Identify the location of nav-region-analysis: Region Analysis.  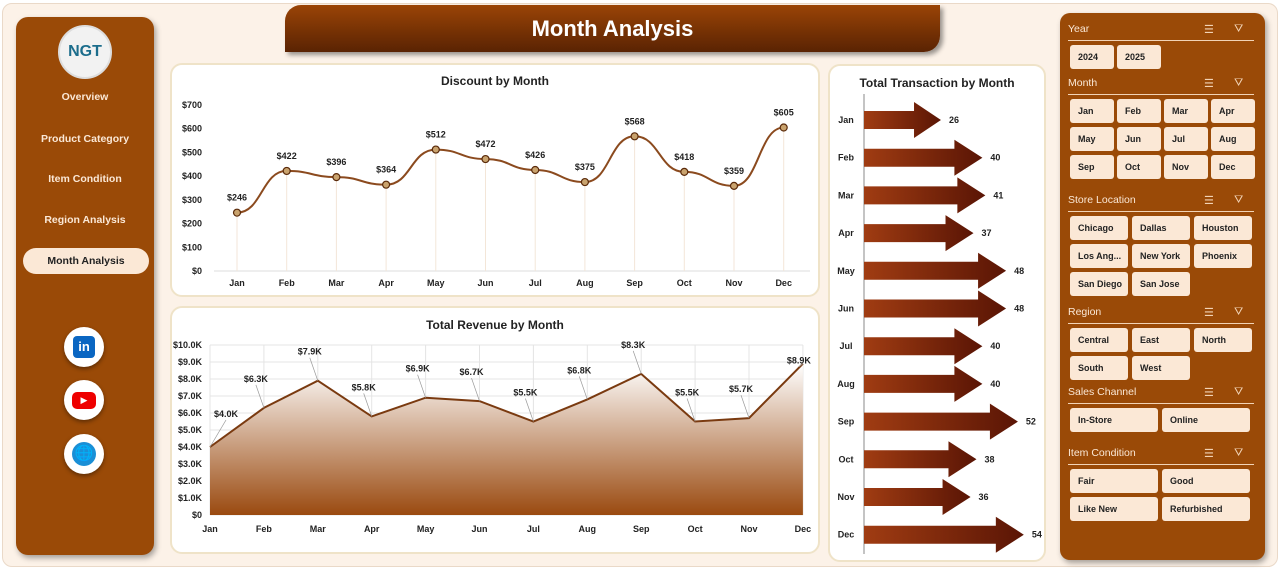
(85, 220).